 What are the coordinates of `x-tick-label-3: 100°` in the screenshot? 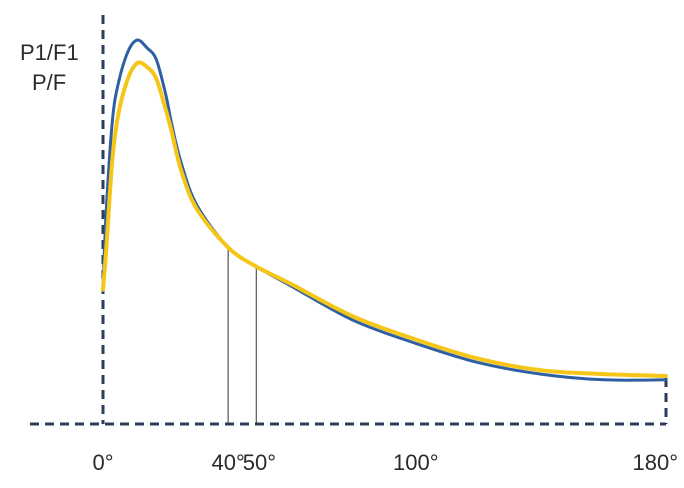 It's located at (416, 462).